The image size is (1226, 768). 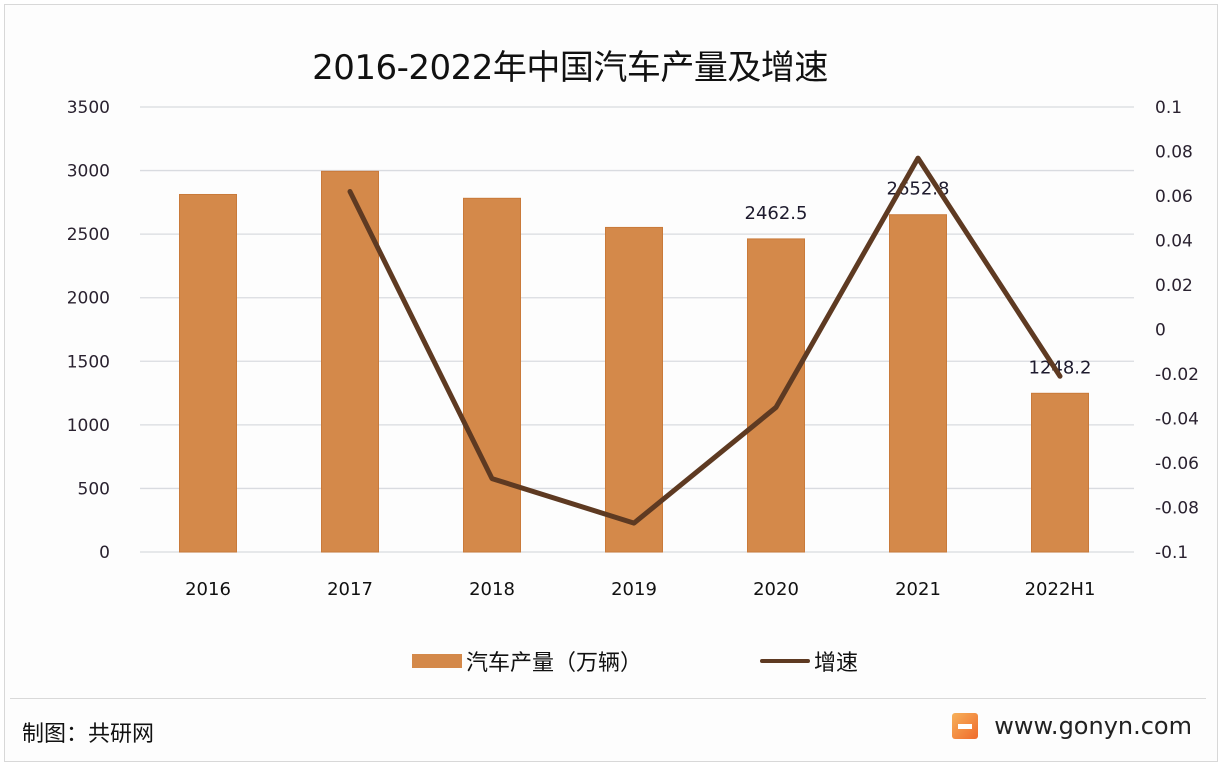 What do you see at coordinates (88, 299) in the screenshot?
I see `y-left-tick: 2000` at bounding box center [88, 299].